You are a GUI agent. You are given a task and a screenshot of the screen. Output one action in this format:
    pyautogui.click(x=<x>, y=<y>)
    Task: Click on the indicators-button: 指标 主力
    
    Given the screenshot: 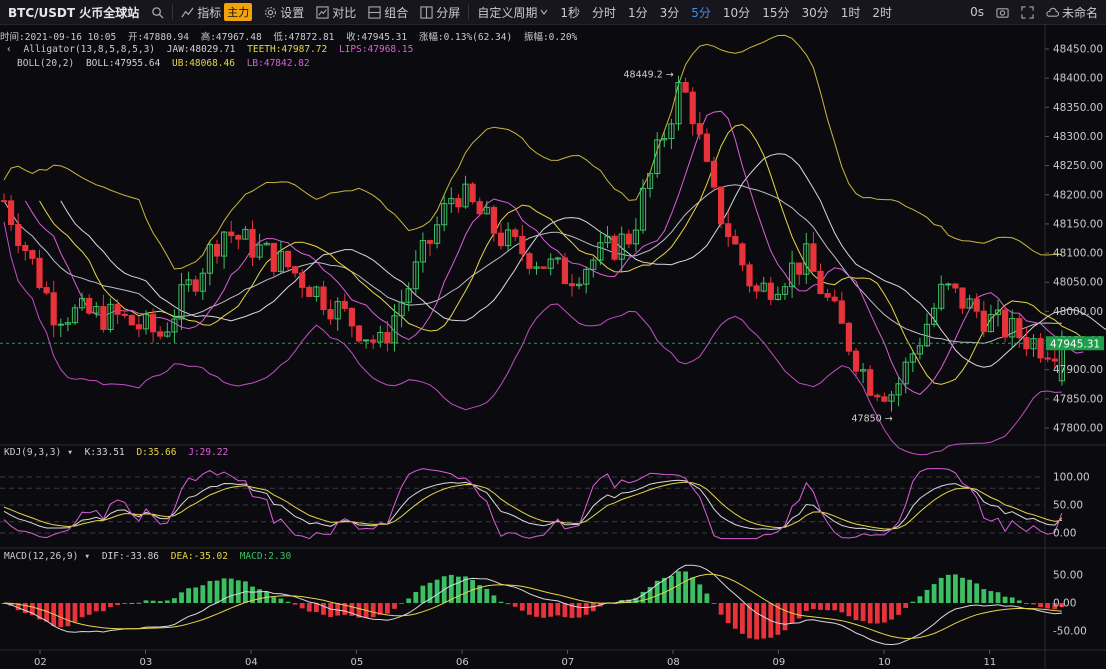 What is the action you would take?
    pyautogui.click(x=216, y=12)
    